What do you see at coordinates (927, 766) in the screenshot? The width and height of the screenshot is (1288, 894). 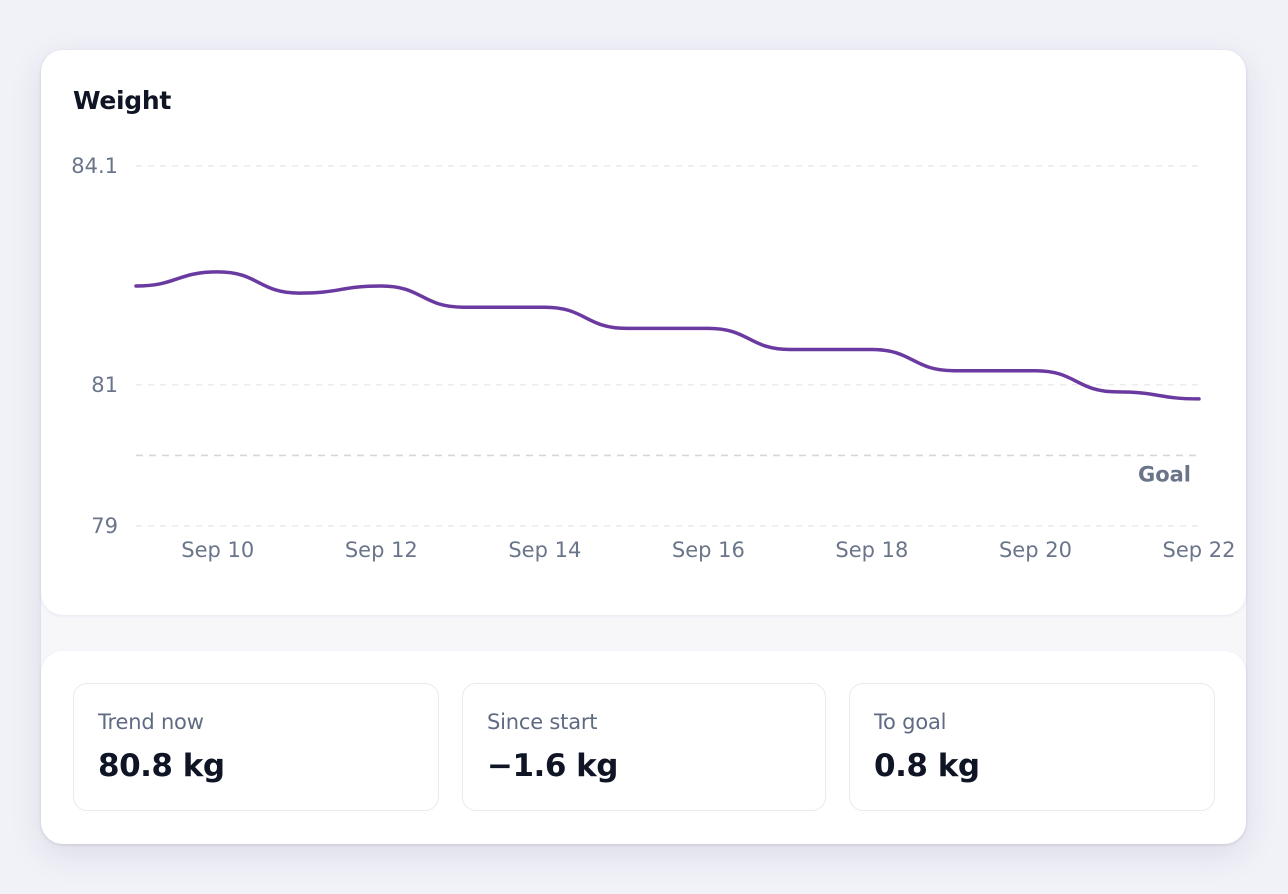 I see `stat-value: 0.8 kg` at bounding box center [927, 766].